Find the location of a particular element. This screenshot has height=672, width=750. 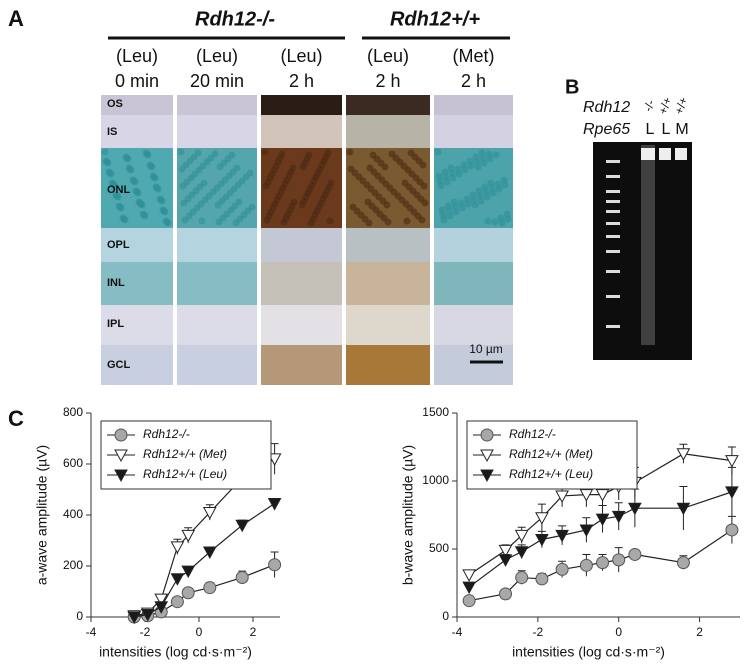

y-tick-label: 0 is located at coordinates (79, 616).